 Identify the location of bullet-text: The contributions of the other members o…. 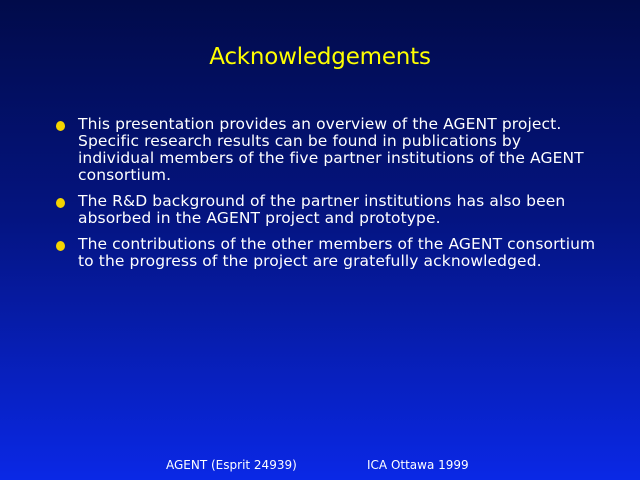
(337, 252).